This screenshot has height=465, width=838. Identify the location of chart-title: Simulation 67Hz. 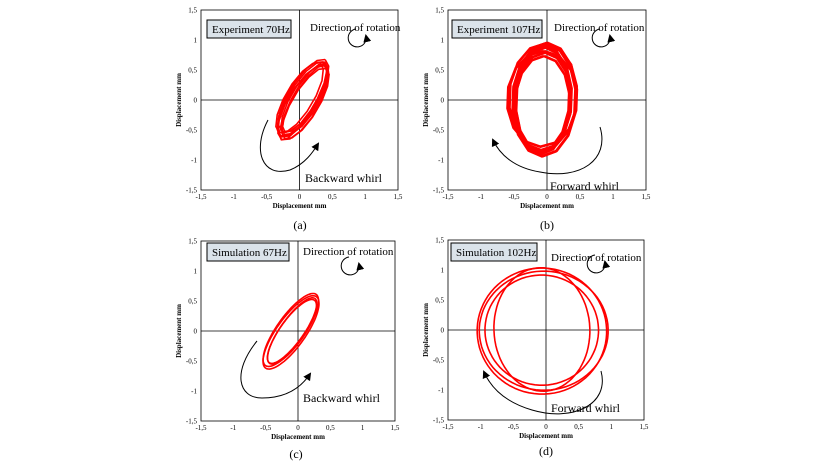
(249, 253).